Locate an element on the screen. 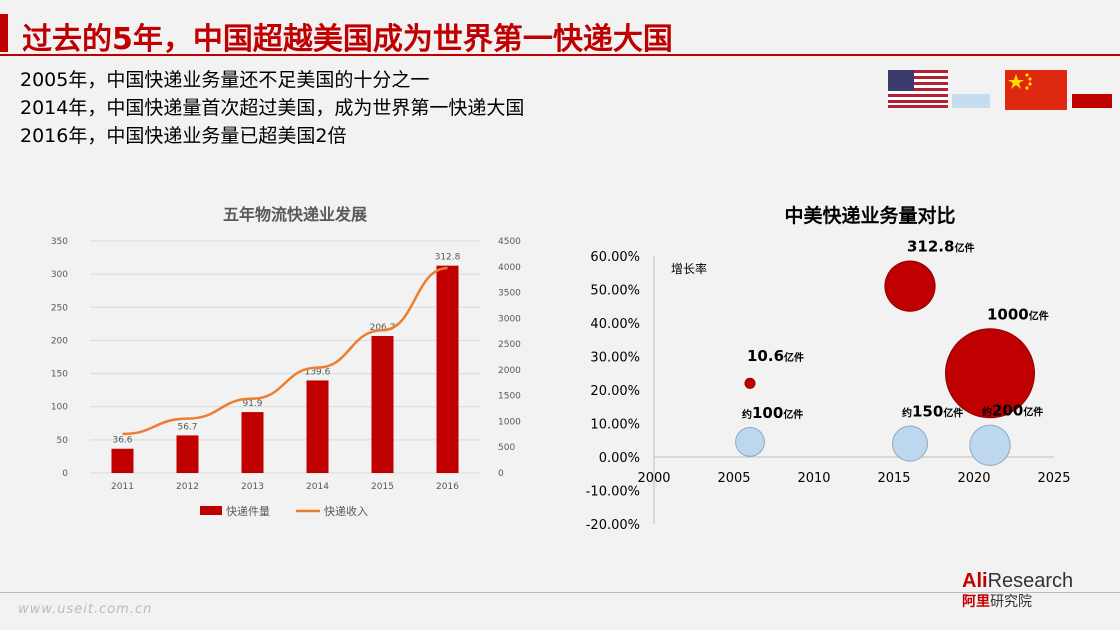 This screenshot has width=1120, height=630. aliresearch-logo: AliResearch 阿里研究院 is located at coordinates (1018, 590).